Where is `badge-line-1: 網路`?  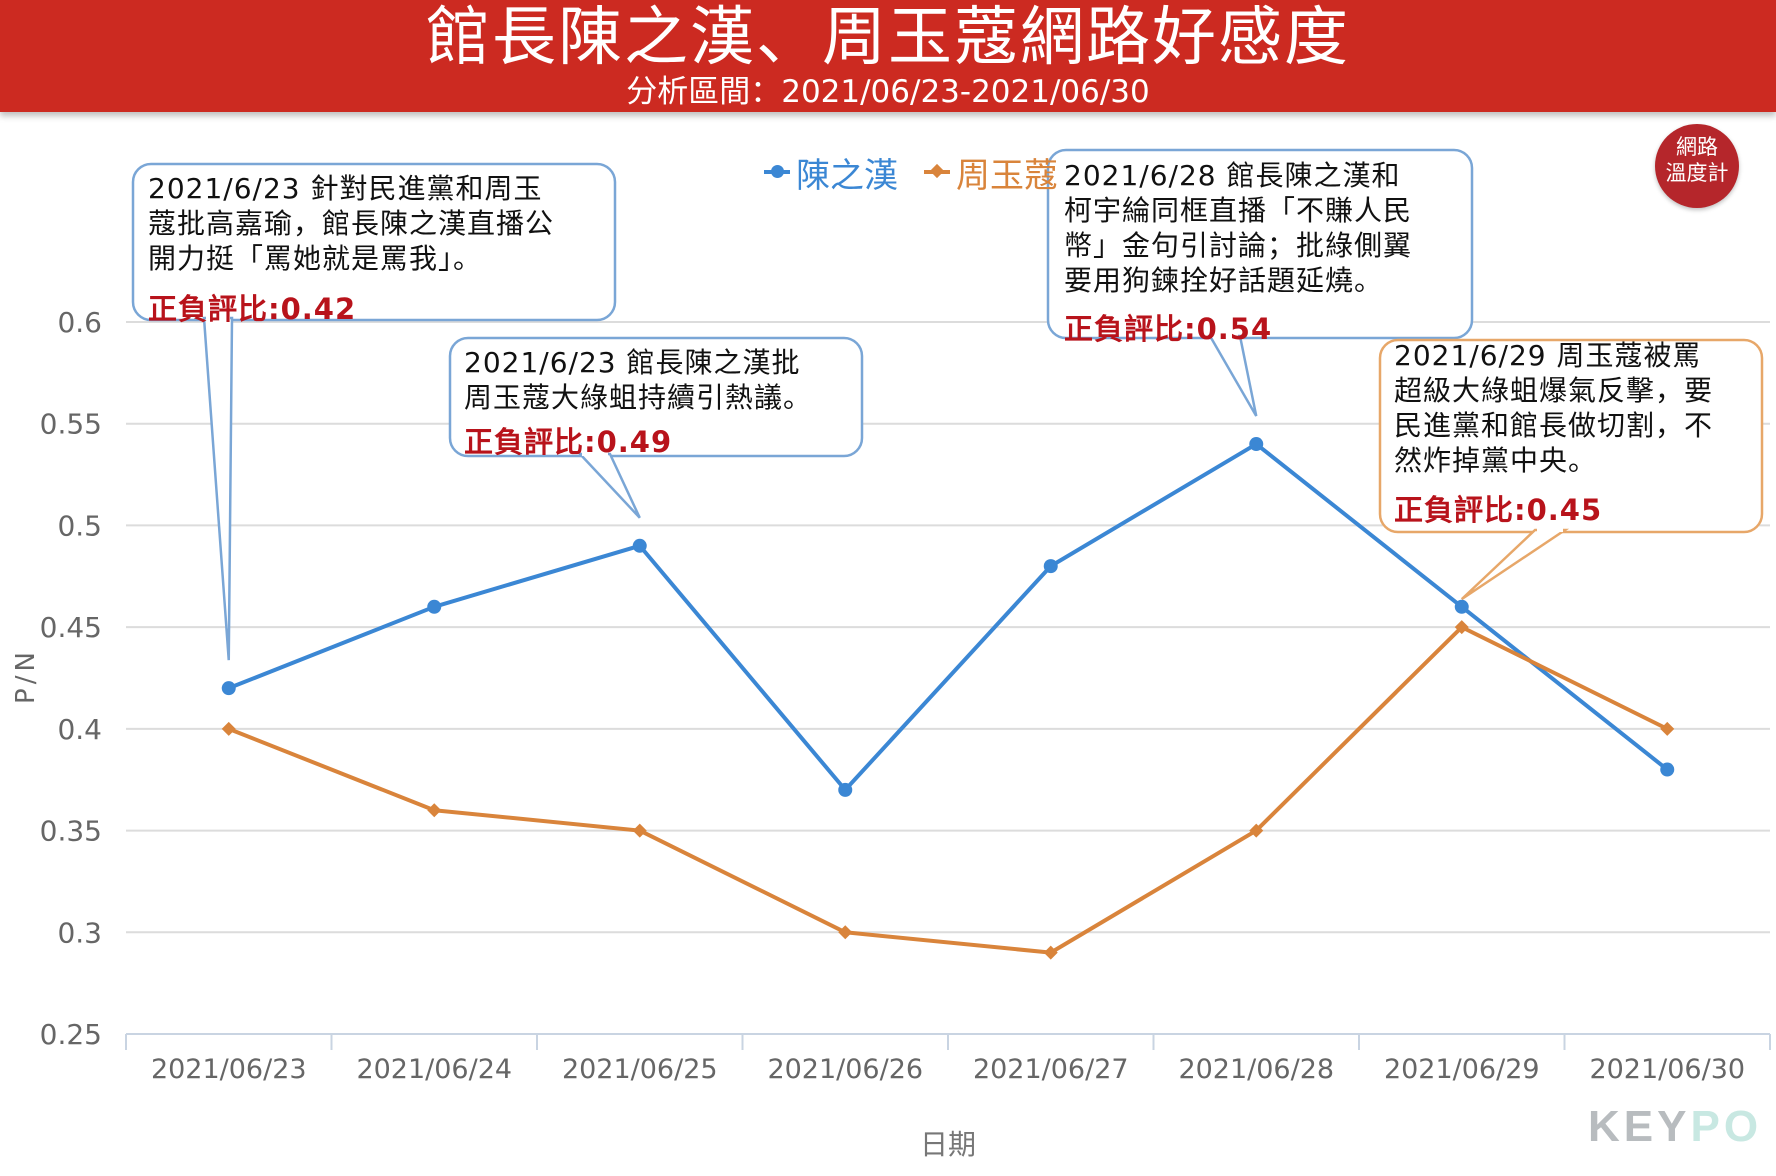 badge-line-1: 網路 is located at coordinates (1697, 147).